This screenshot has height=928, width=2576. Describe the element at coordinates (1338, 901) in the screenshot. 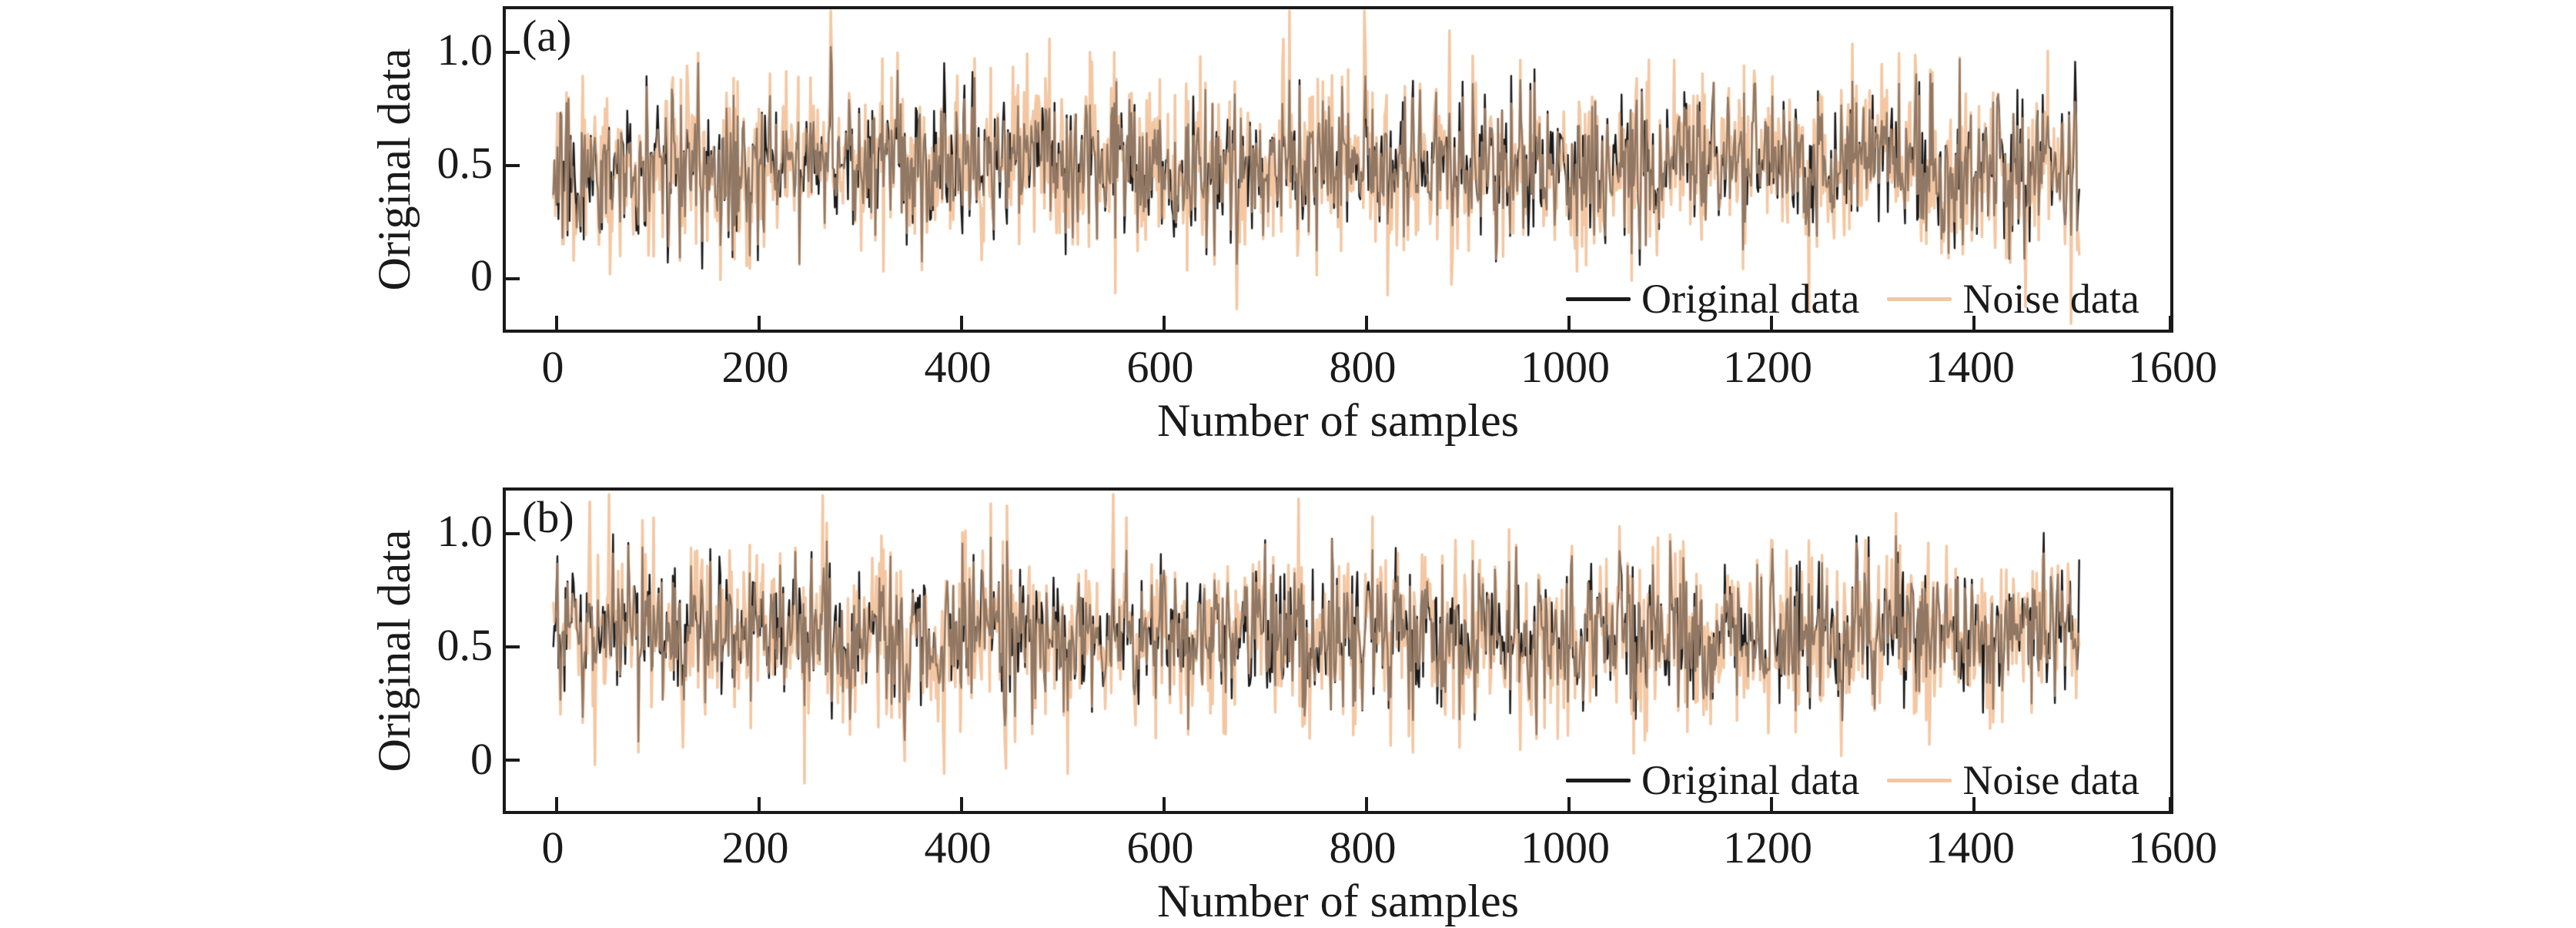

I see `x-axis-label-b: Number of samples` at that location.